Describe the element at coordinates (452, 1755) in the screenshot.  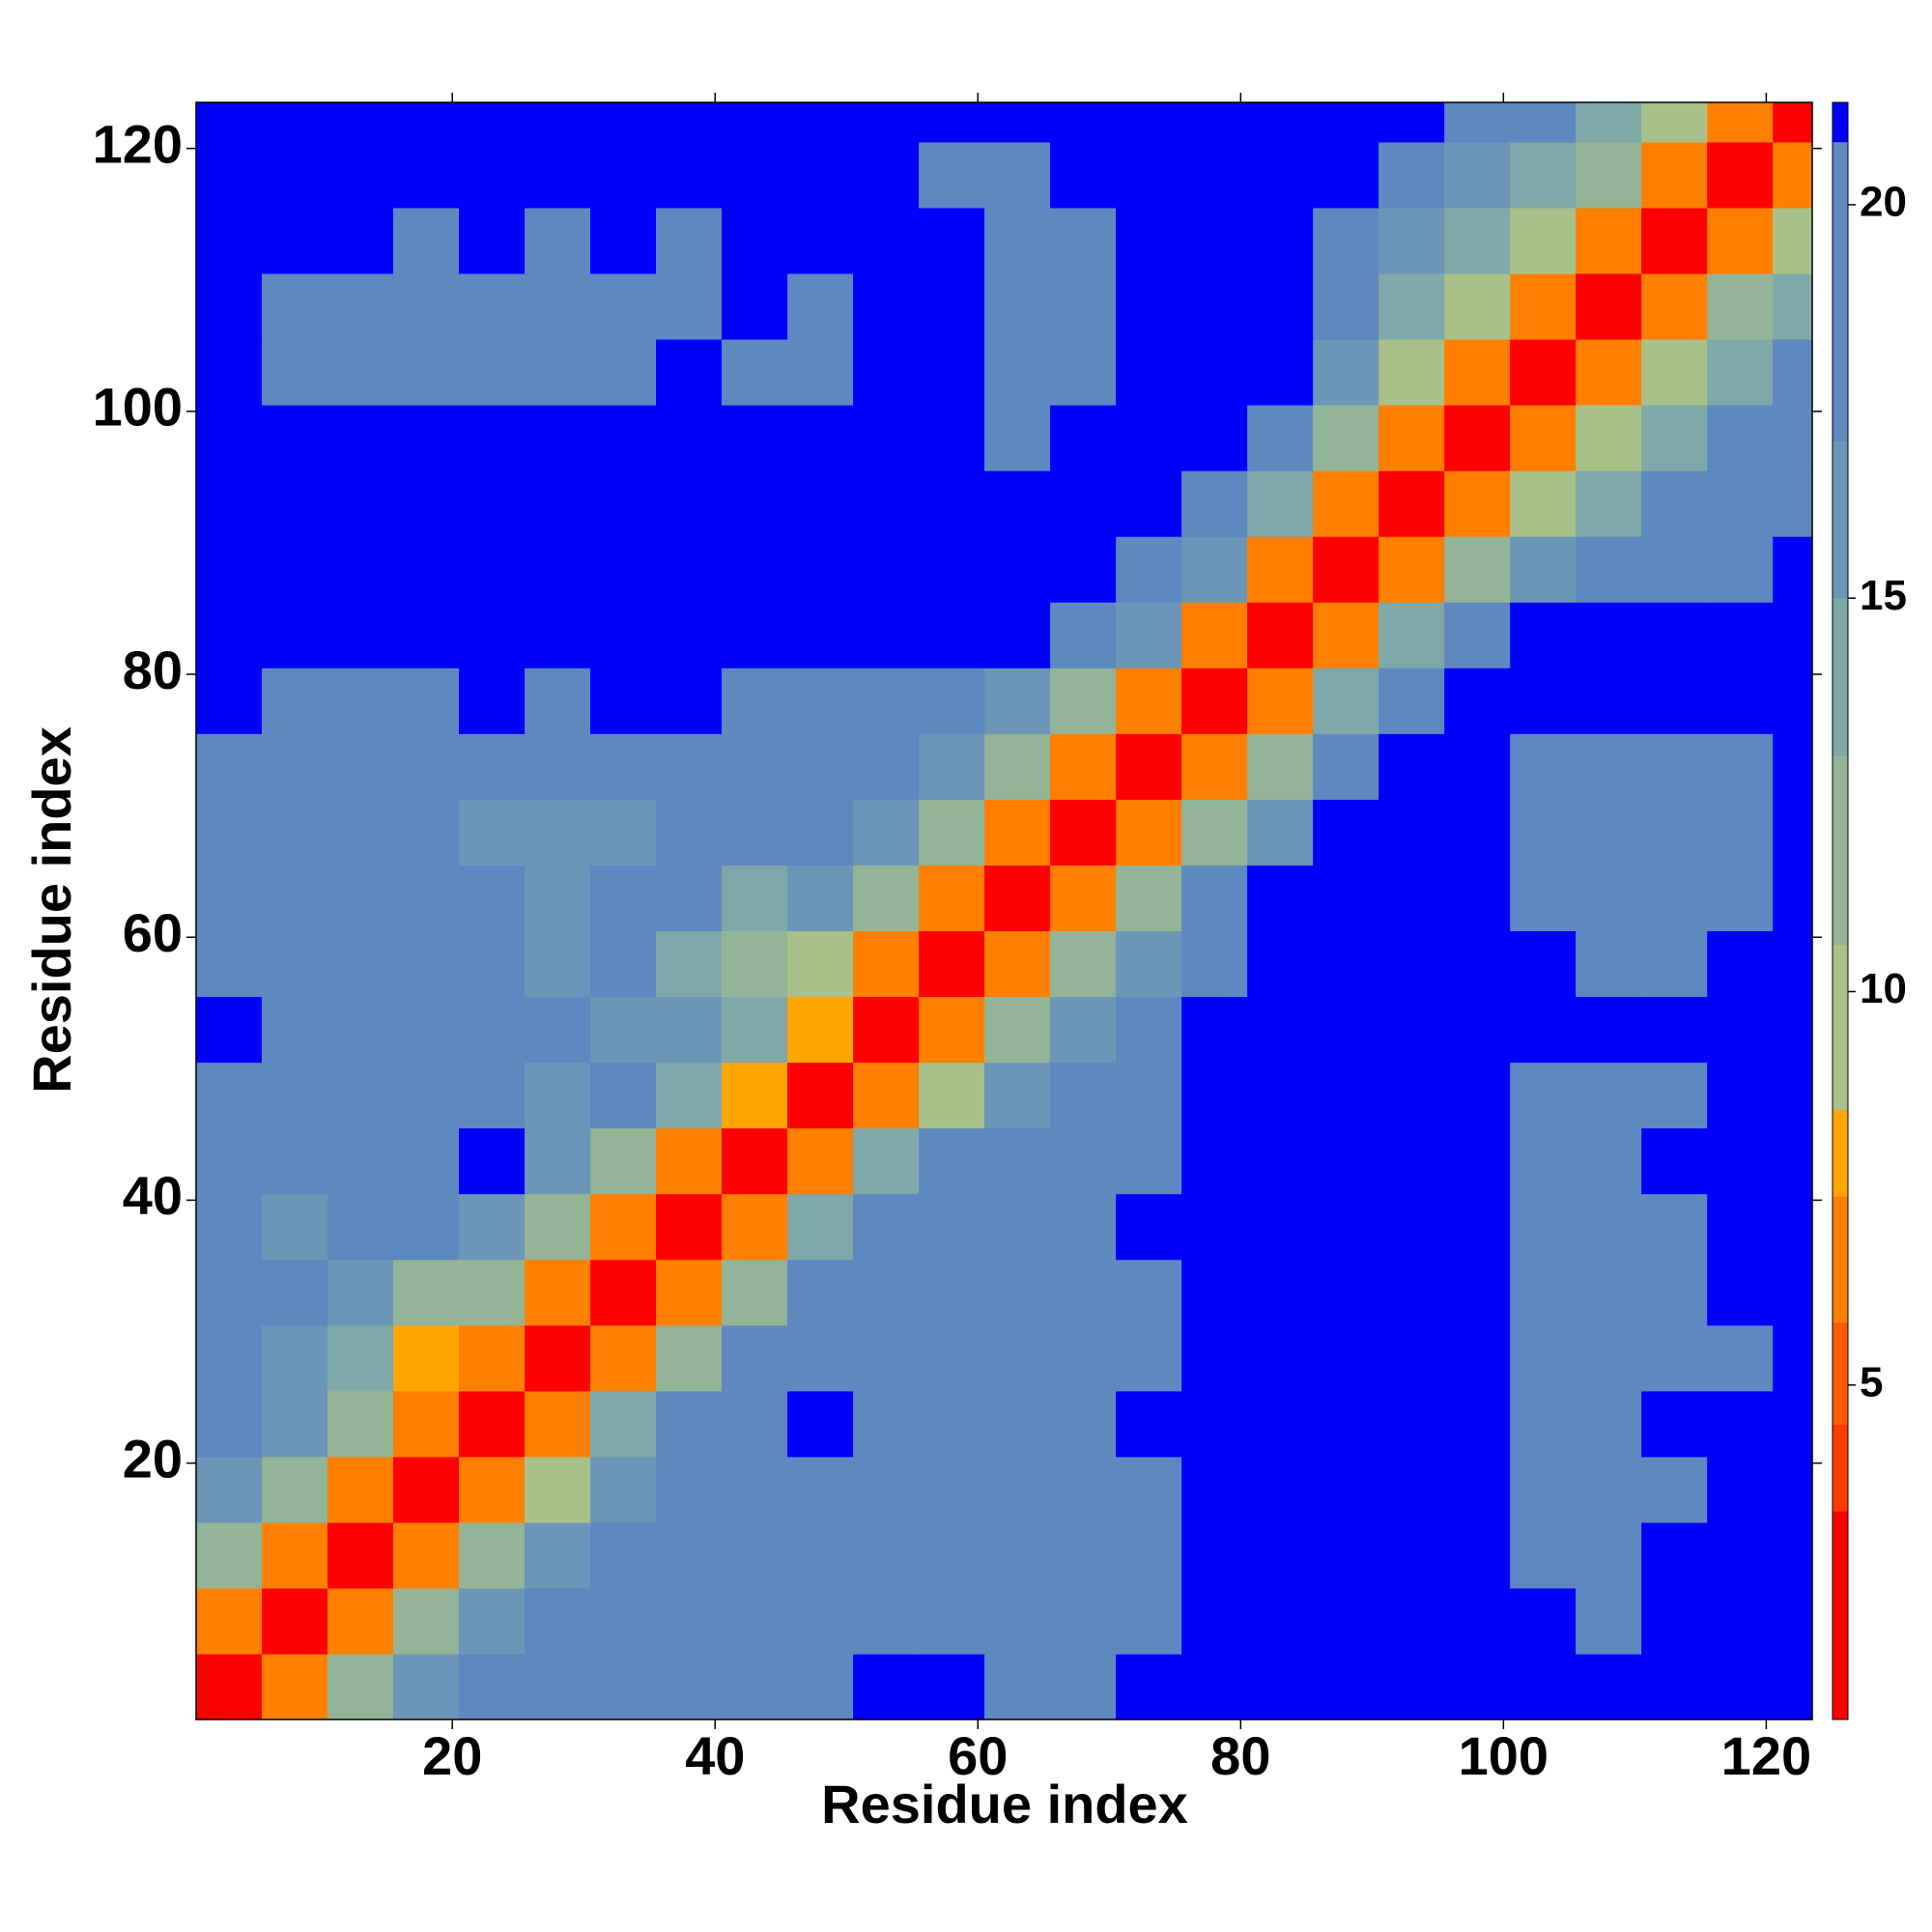
I see `x-tick-label: 20` at that location.